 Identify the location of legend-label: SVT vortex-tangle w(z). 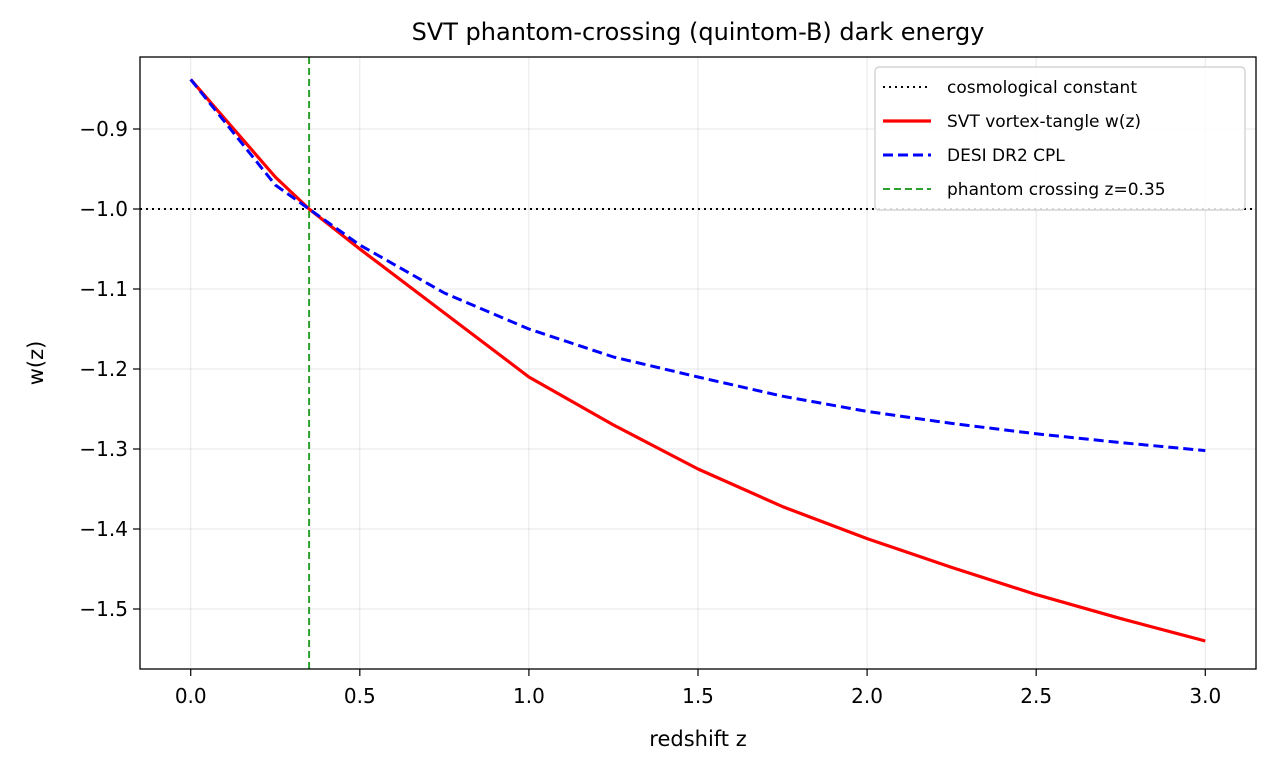
(1044, 122).